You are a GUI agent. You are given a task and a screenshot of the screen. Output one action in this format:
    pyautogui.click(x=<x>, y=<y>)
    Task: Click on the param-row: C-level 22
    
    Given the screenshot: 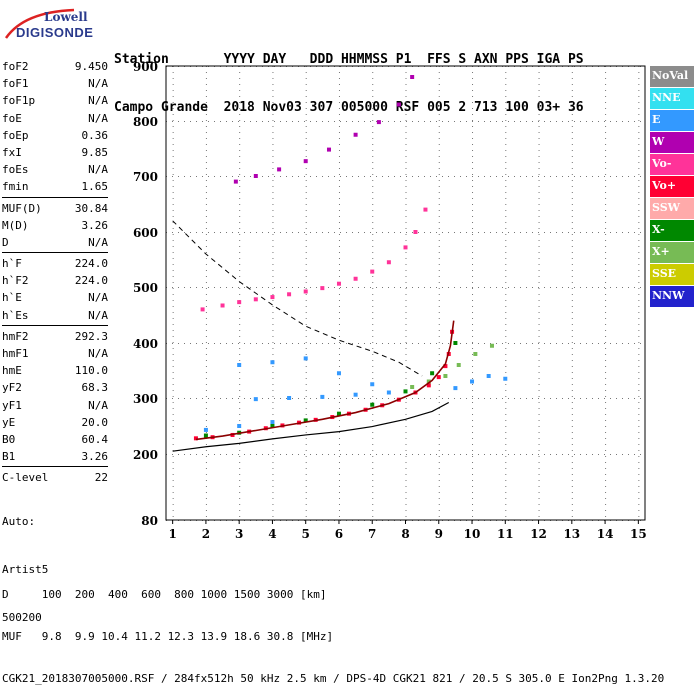 What is the action you would take?
    pyautogui.click(x=55, y=477)
    